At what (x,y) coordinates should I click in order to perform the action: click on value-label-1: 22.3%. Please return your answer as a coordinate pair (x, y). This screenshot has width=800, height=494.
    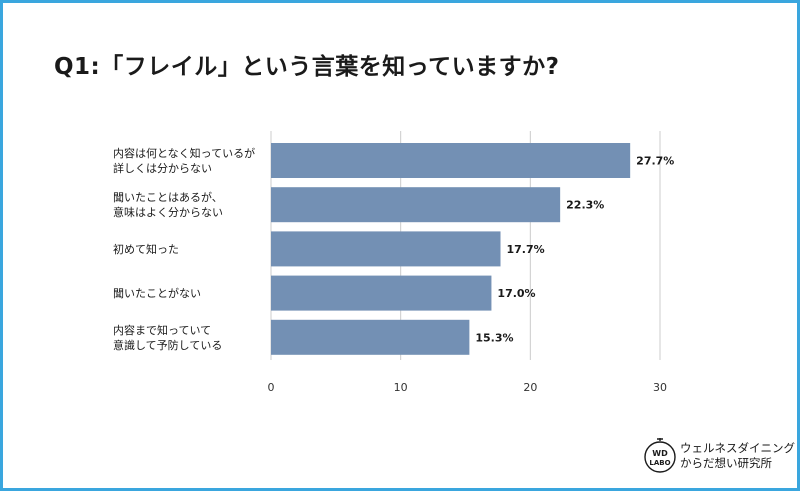
    Looking at the image, I should click on (585, 205).